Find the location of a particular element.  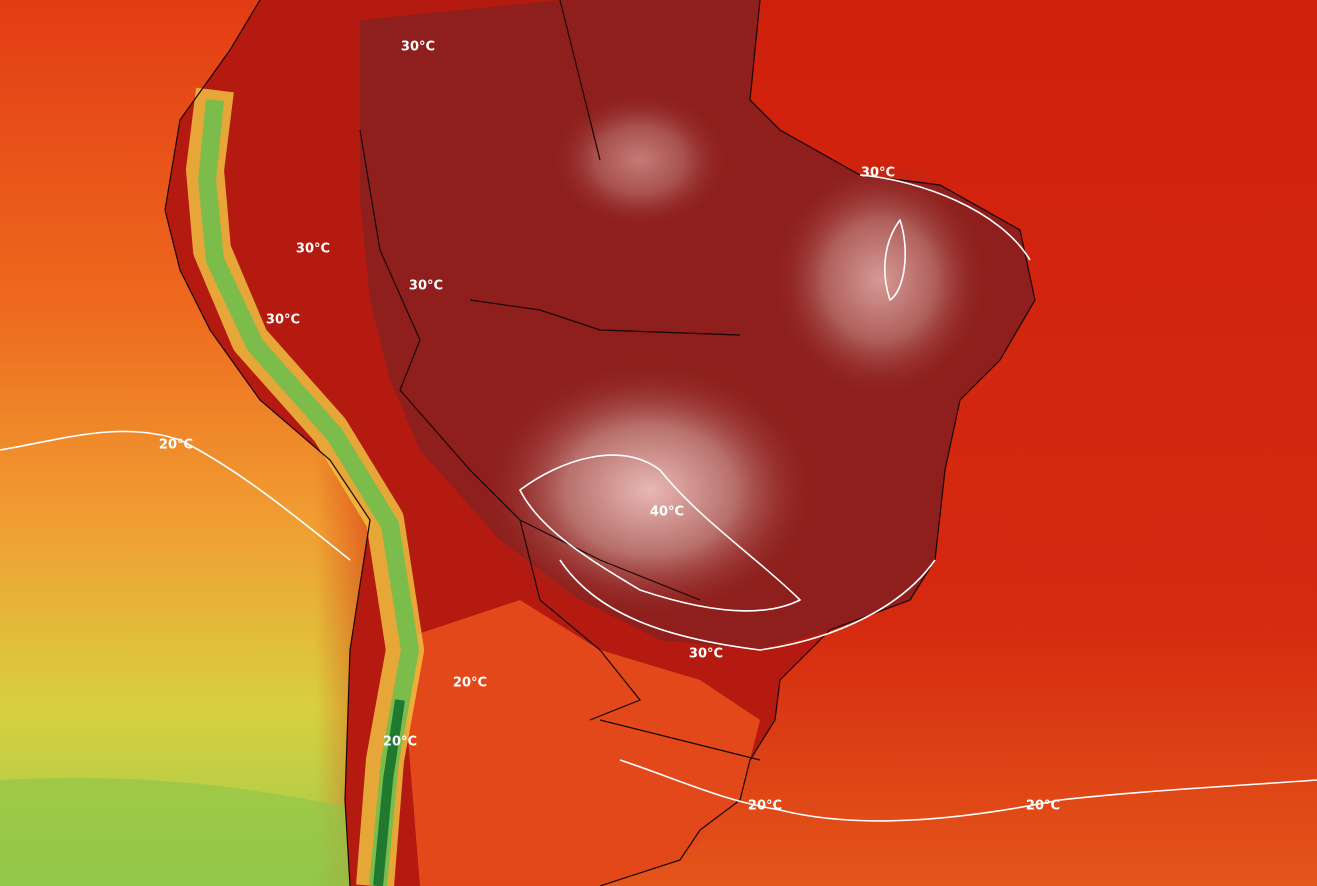

hot-core is located at coordinates (650, 490).